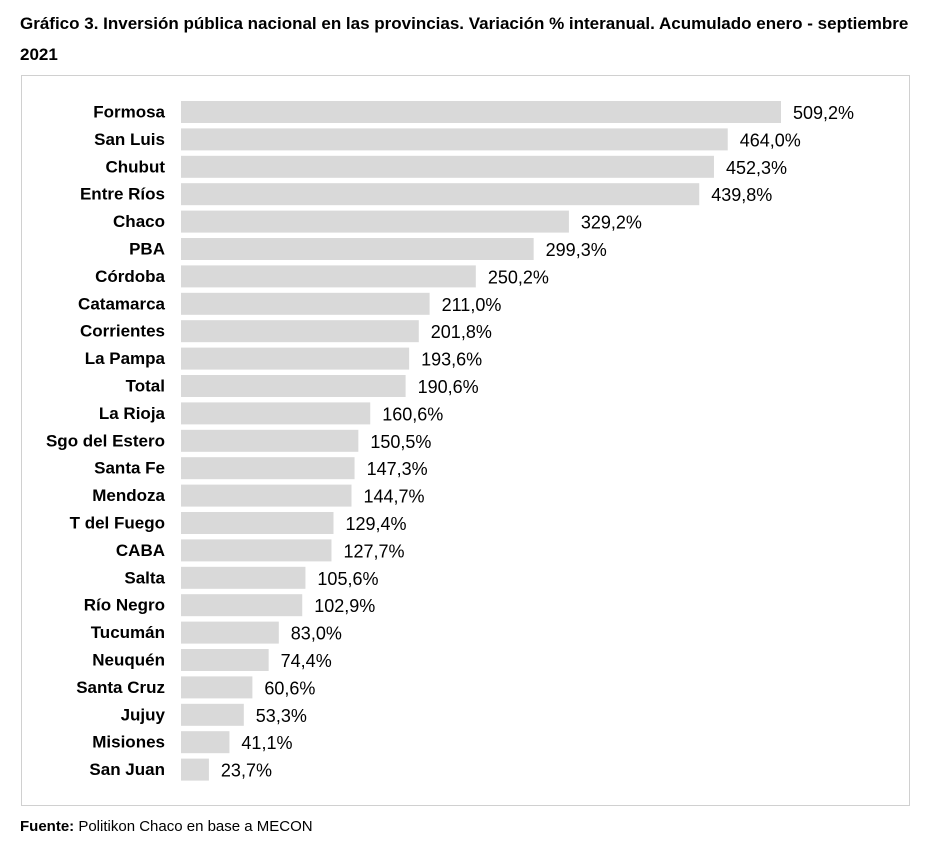 This screenshot has width=936, height=854. I want to click on category-label-corrientes: Corrientes, so click(122, 331).